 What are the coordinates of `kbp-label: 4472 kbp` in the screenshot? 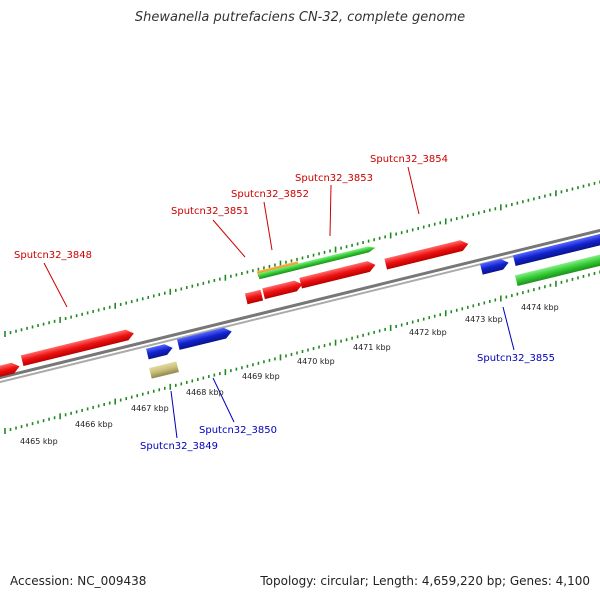 It's located at (428, 332).